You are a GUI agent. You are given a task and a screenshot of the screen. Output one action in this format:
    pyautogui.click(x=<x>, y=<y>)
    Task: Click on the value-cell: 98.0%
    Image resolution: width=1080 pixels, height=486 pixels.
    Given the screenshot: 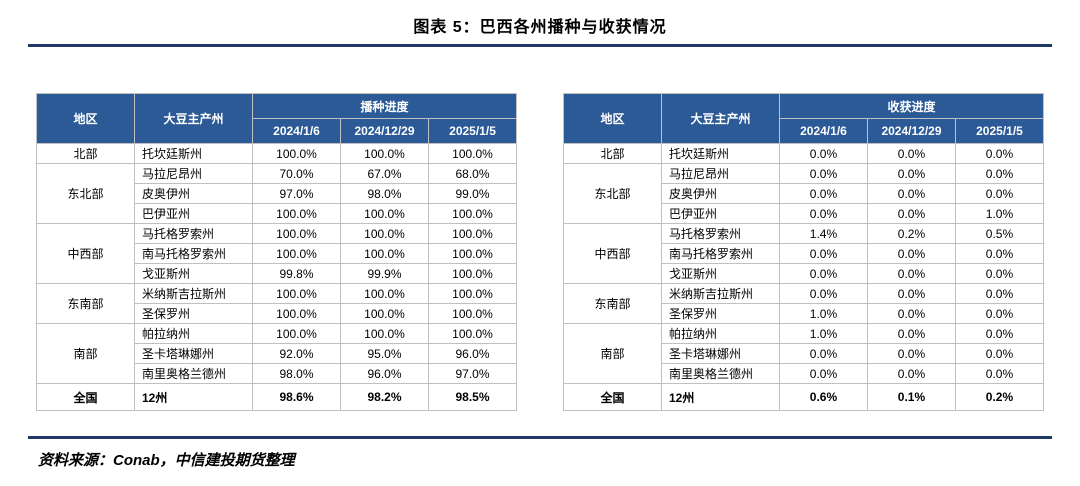 What is the action you would take?
    pyautogui.click(x=296, y=373)
    